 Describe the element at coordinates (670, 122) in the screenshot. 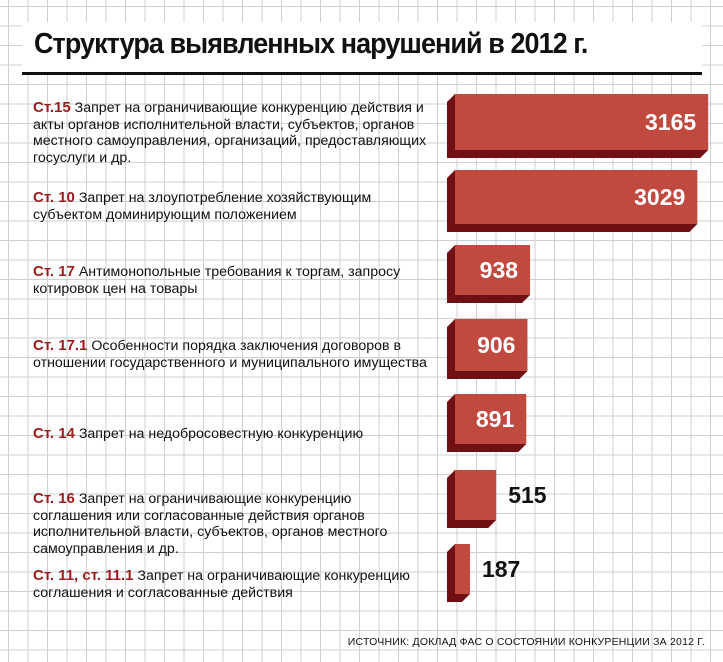

I see `bar-value-label: 3165` at that location.